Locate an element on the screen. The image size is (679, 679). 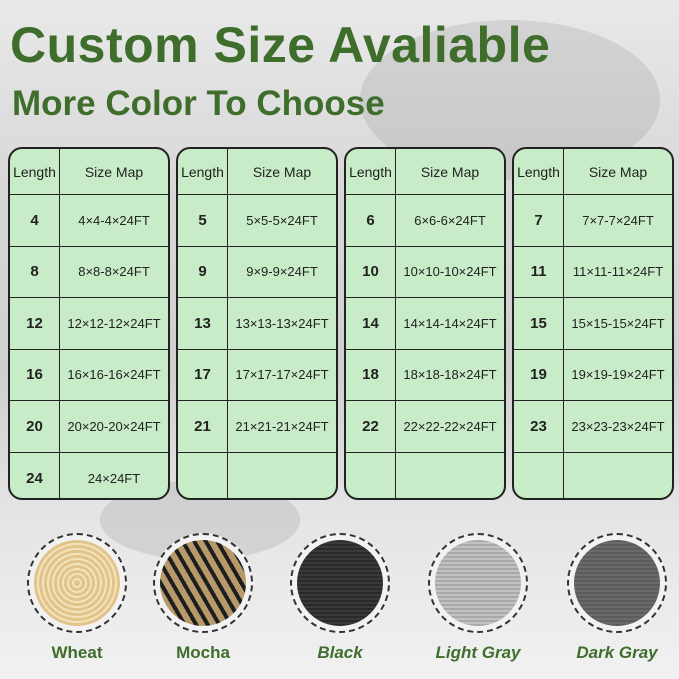
table-row: 14 14×14-14×24FT is located at coordinates (425, 324).